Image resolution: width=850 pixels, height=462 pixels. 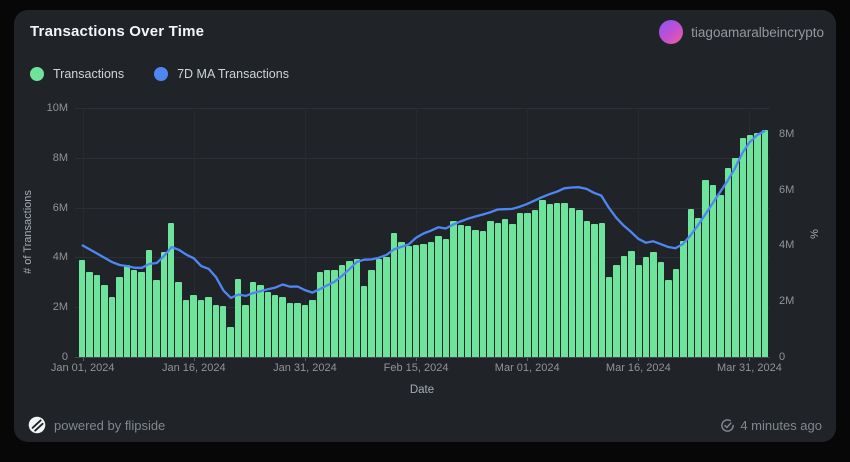 What do you see at coordinates (787, 133) in the screenshot?
I see `y-axis-right-tick: 8M` at bounding box center [787, 133].